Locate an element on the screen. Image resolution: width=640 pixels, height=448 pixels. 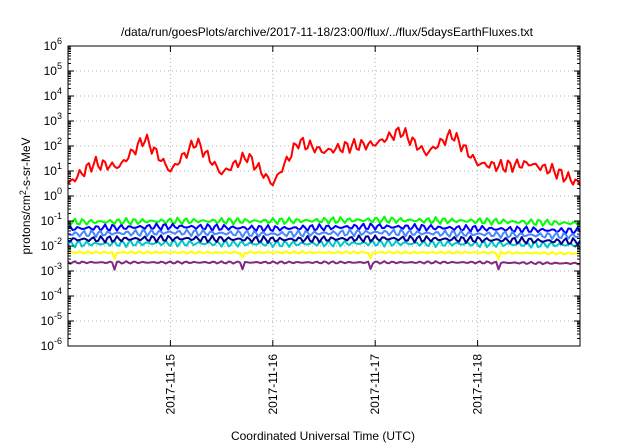
x-tick-label-1: 2017-11-16 is located at coordinates (273, 384).